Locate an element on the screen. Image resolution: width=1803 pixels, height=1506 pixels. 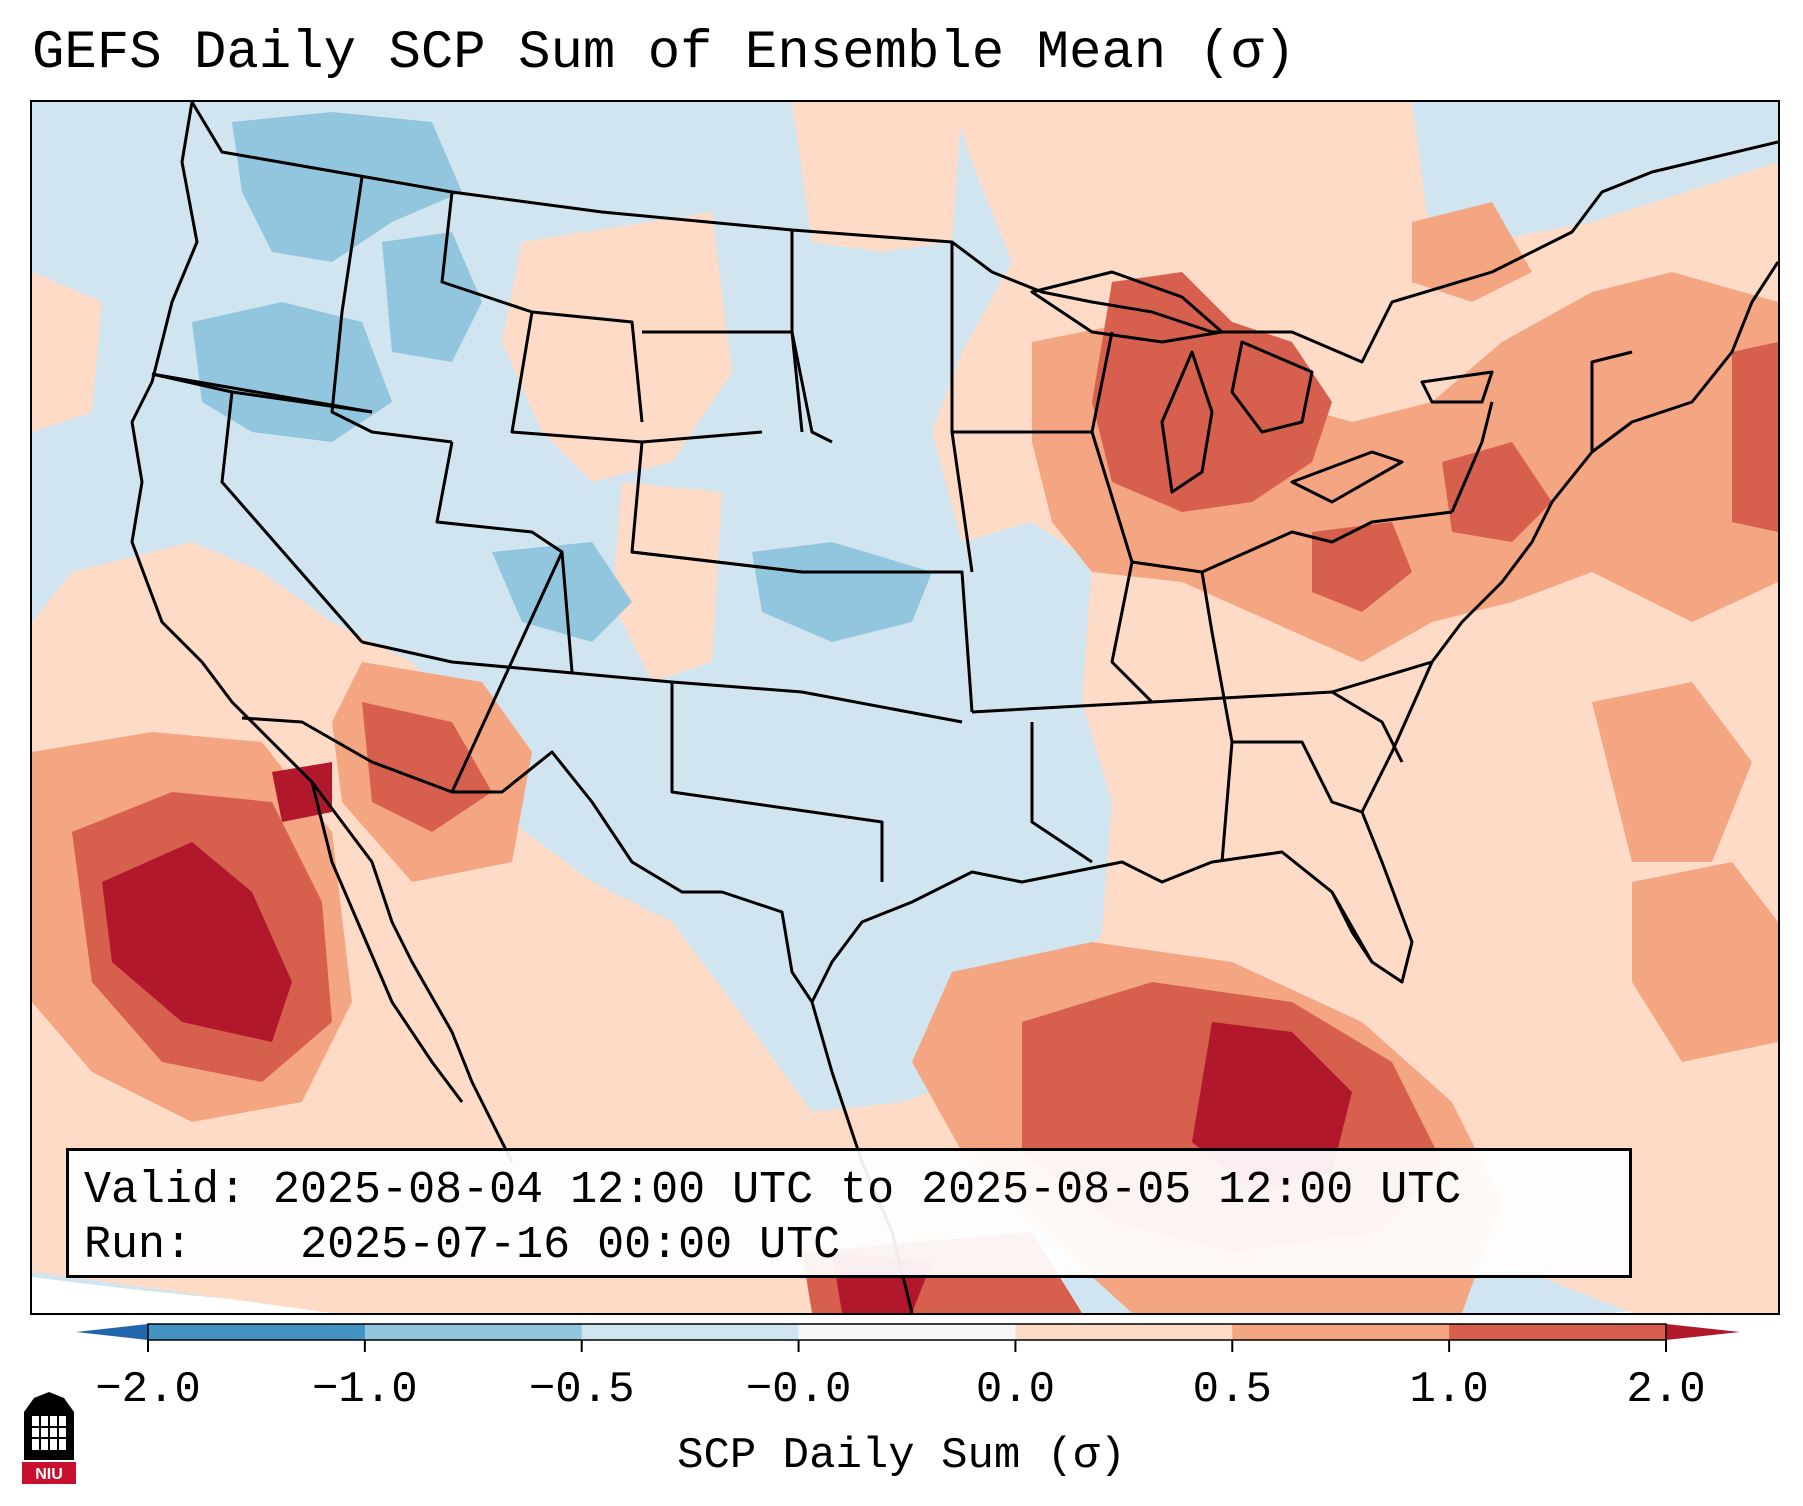
colorbar-outline is located at coordinates (907, 1332).